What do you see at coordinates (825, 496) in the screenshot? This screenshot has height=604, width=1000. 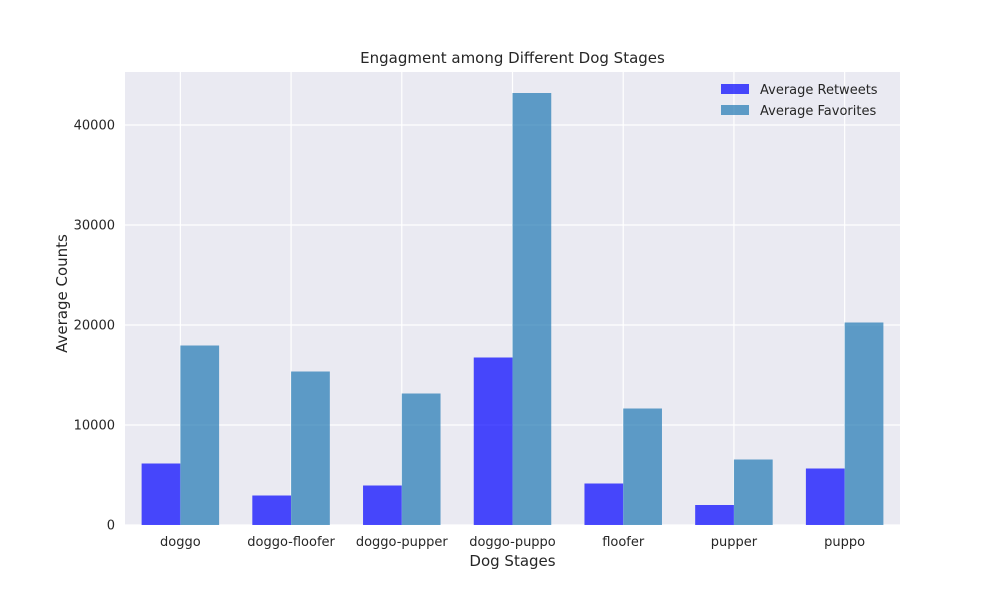 I see `bar-retweets-puppo` at bounding box center [825, 496].